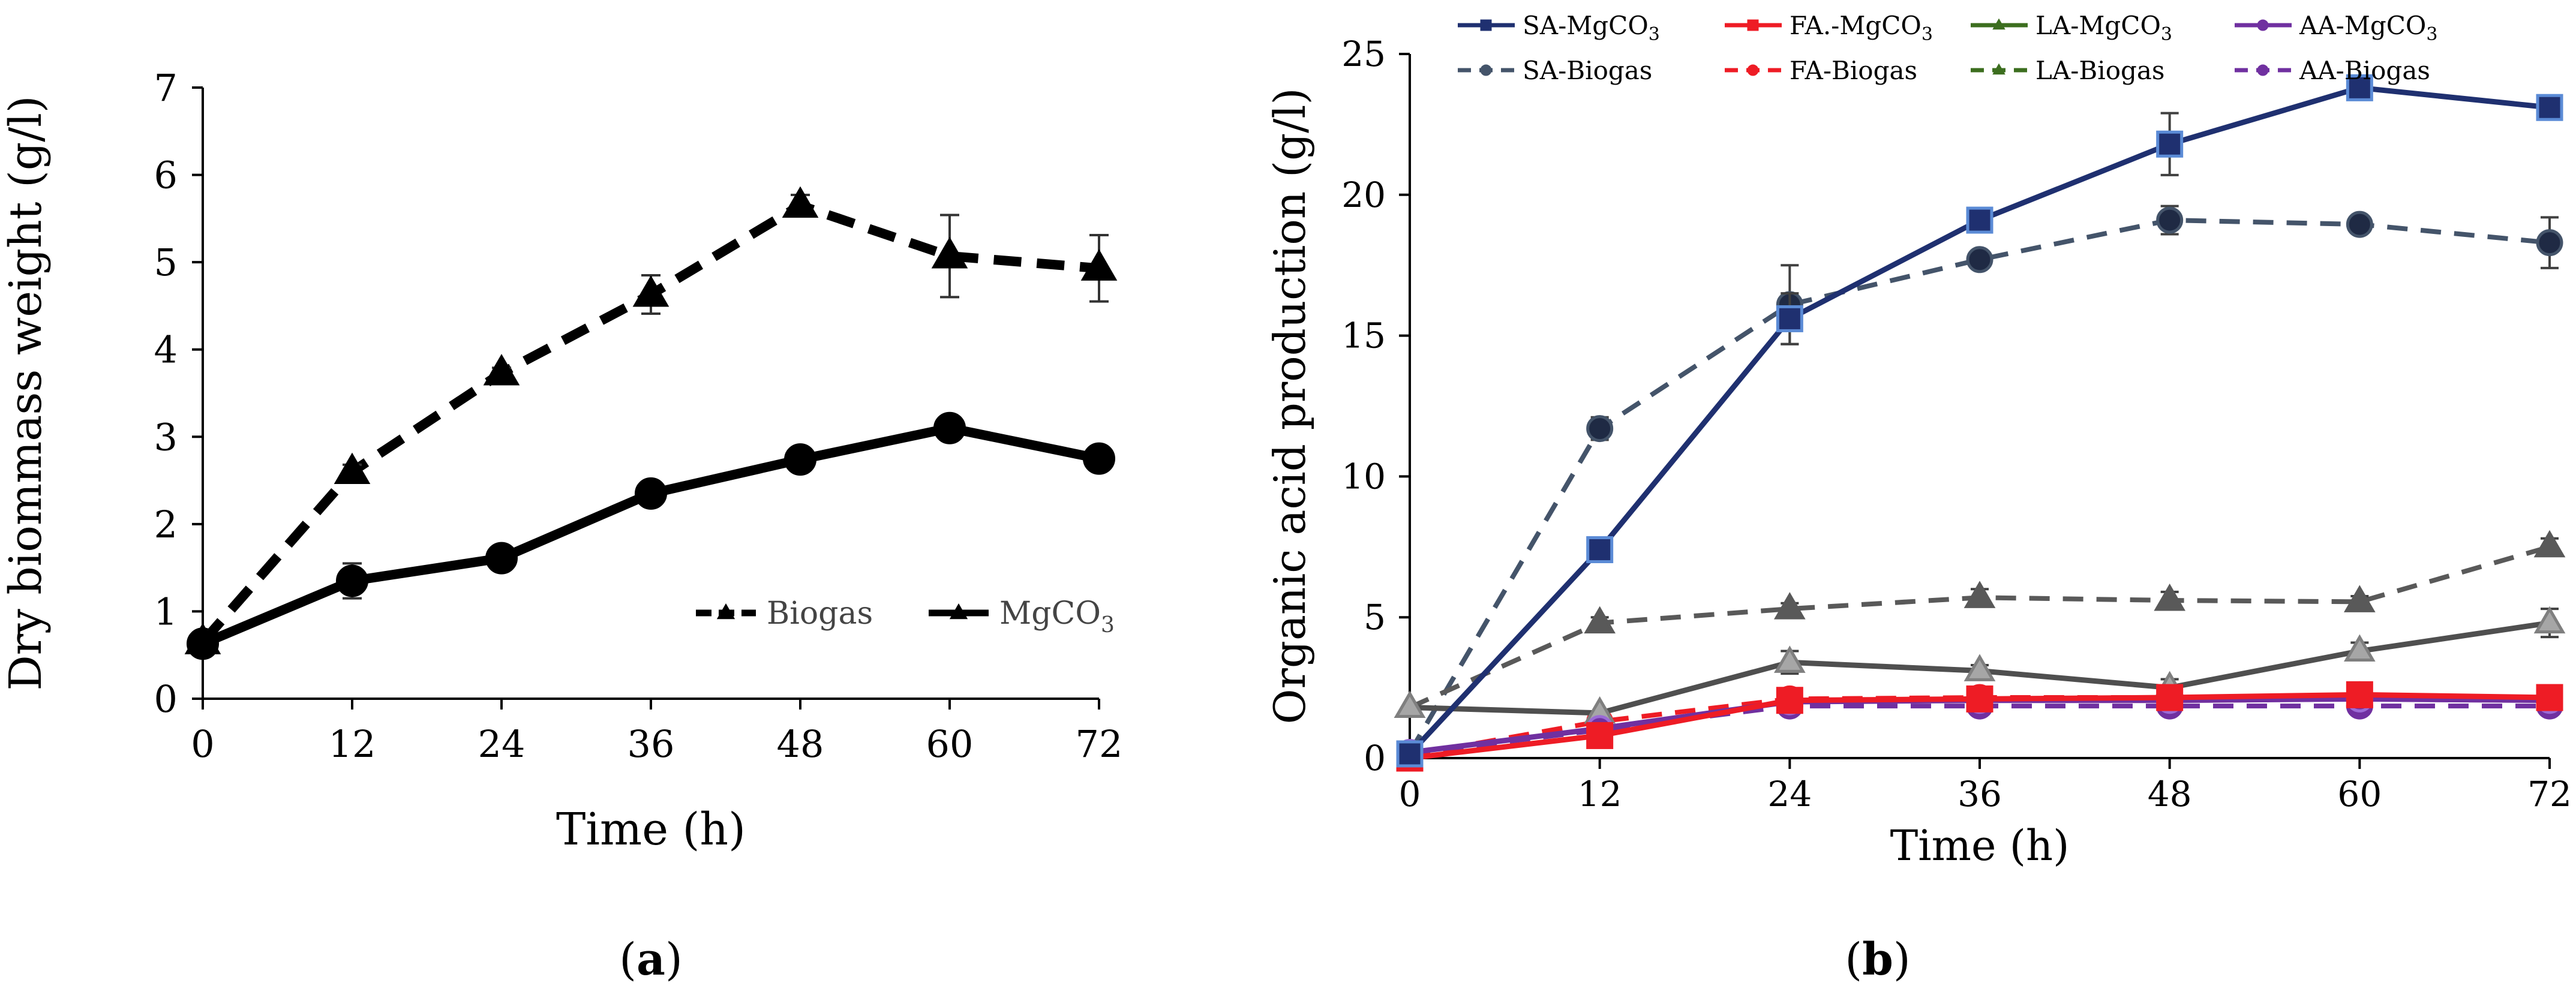 Image resolution: width=2576 pixels, height=995 pixels. Describe the element at coordinates (1363, 476) in the screenshot. I see `b-y-tick-label: 10` at that location.